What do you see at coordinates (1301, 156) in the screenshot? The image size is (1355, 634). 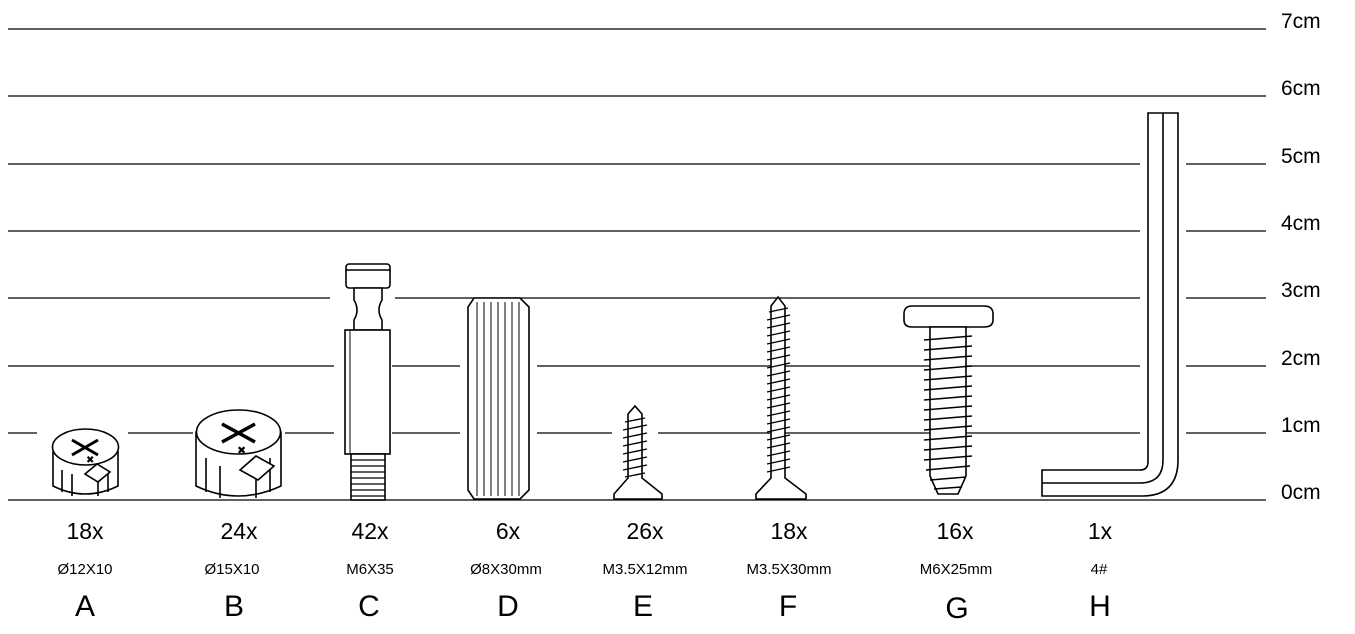 I see `scale-label-5cm: 5cm` at bounding box center [1301, 156].